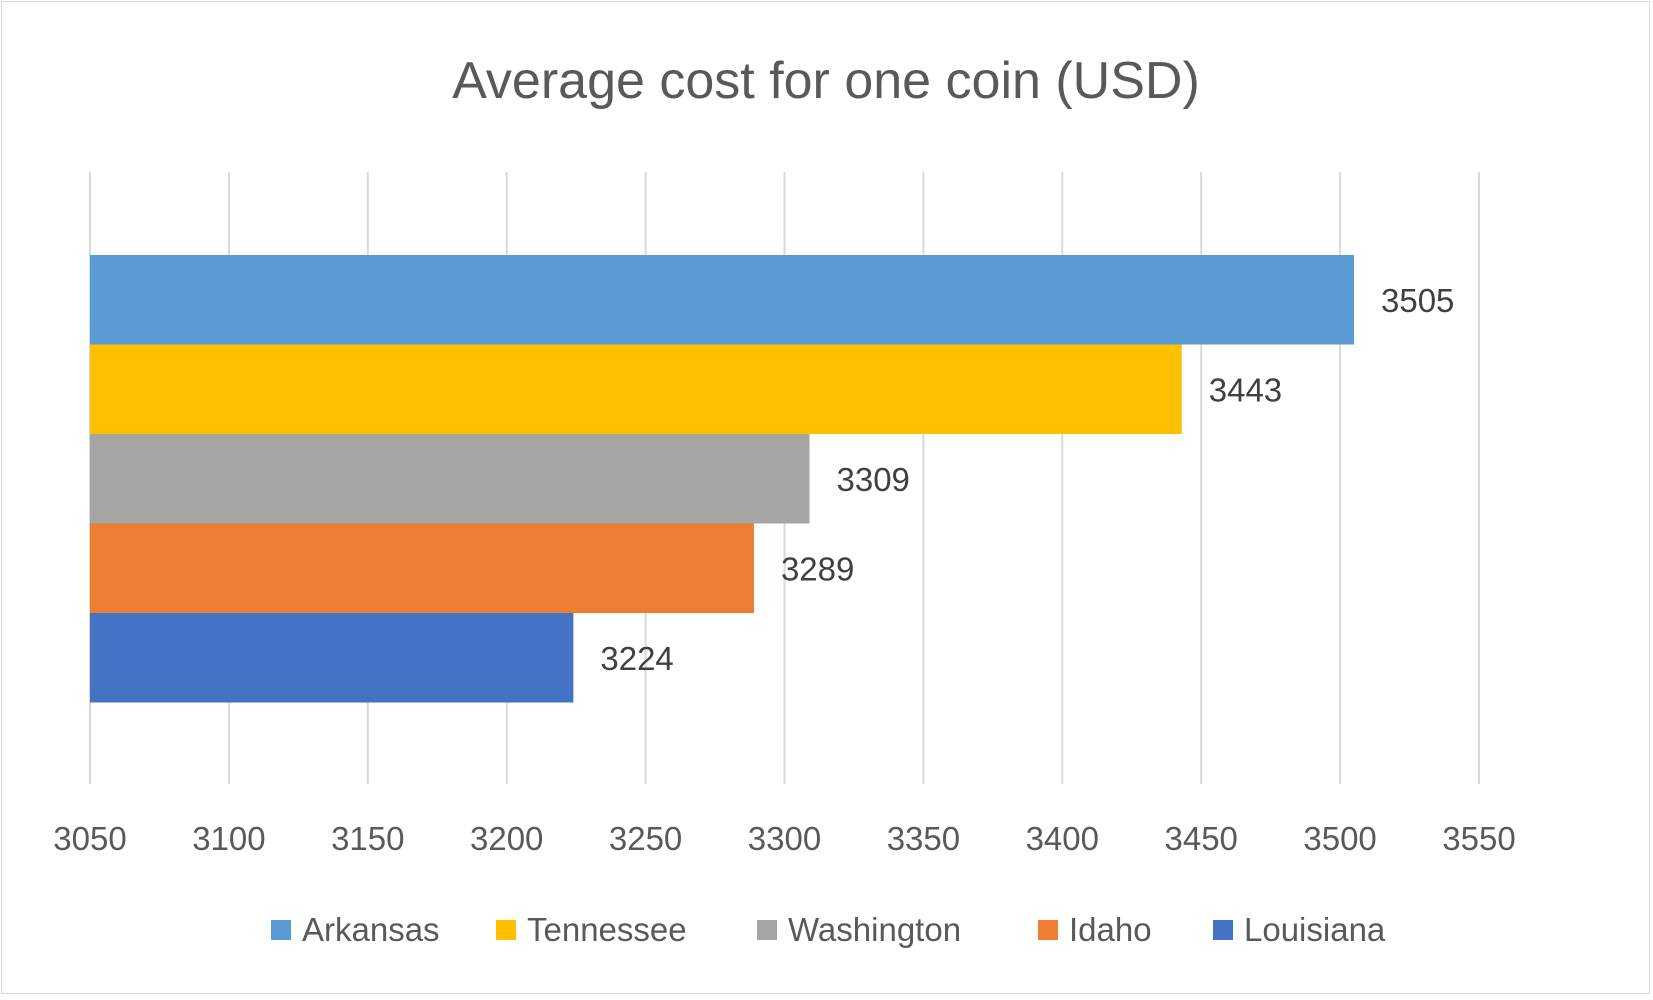 This screenshot has height=1000, width=1653. Describe the element at coordinates (645, 838) in the screenshot. I see `x-tick-label-4: 3250` at that location.